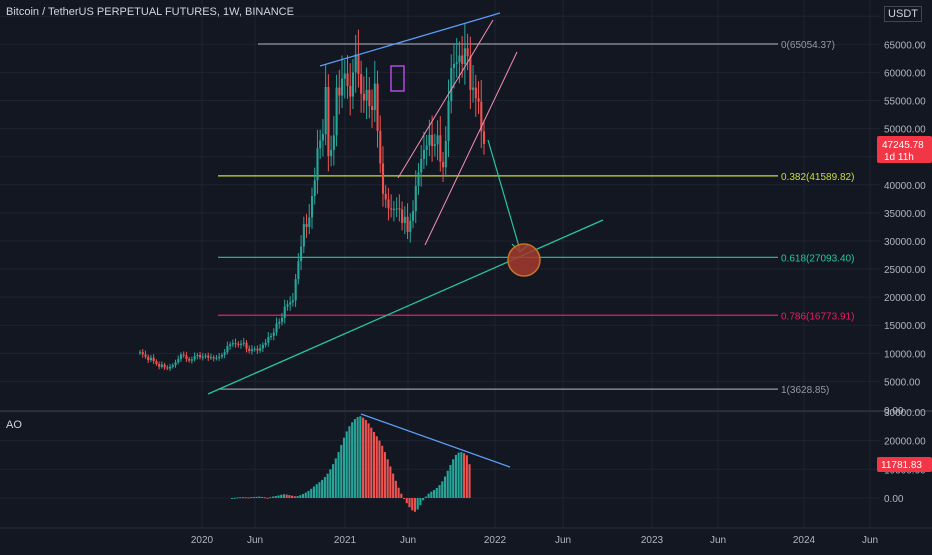 The height and width of the screenshot is (555, 932). Describe the element at coordinates (905, 354) in the screenshot. I see `price-tick-label: 10000.00` at that location.